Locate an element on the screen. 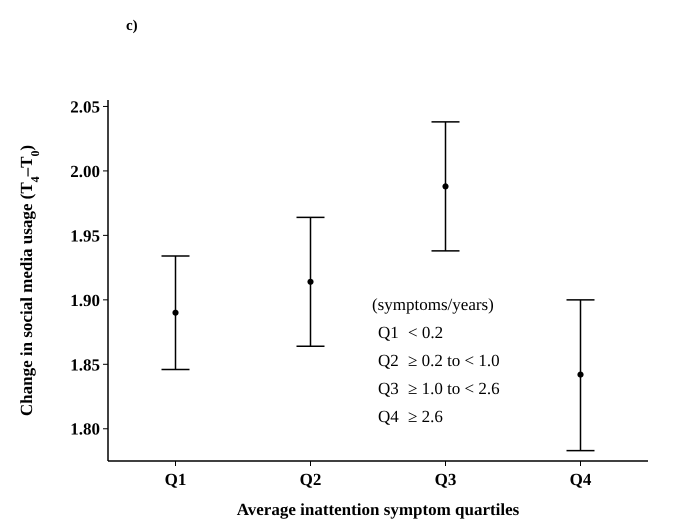 The image size is (676, 530). annotation: (symptoms/years) is located at coordinates (433, 304).